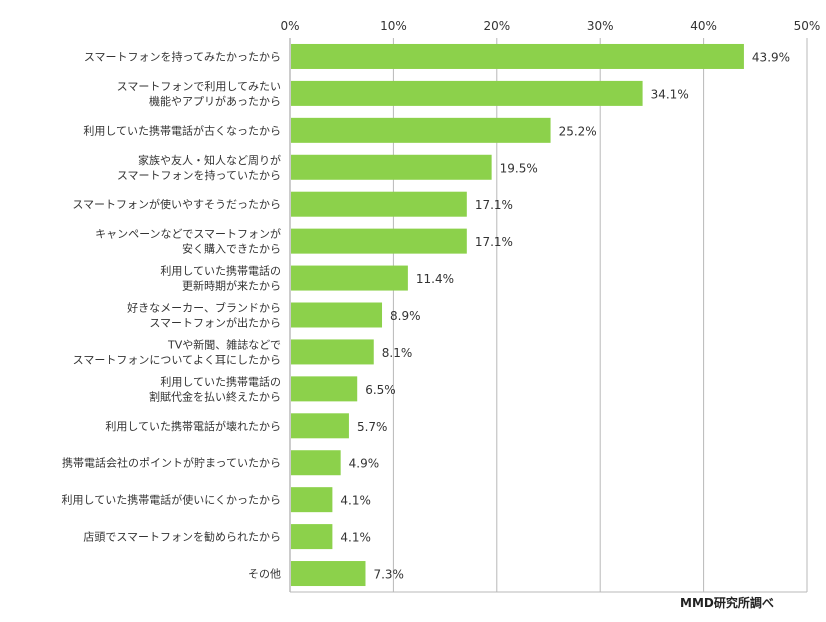 This screenshot has width=826, height=622. Describe the element at coordinates (397, 353) in the screenshot. I see `data-label: 8.1%` at that location.